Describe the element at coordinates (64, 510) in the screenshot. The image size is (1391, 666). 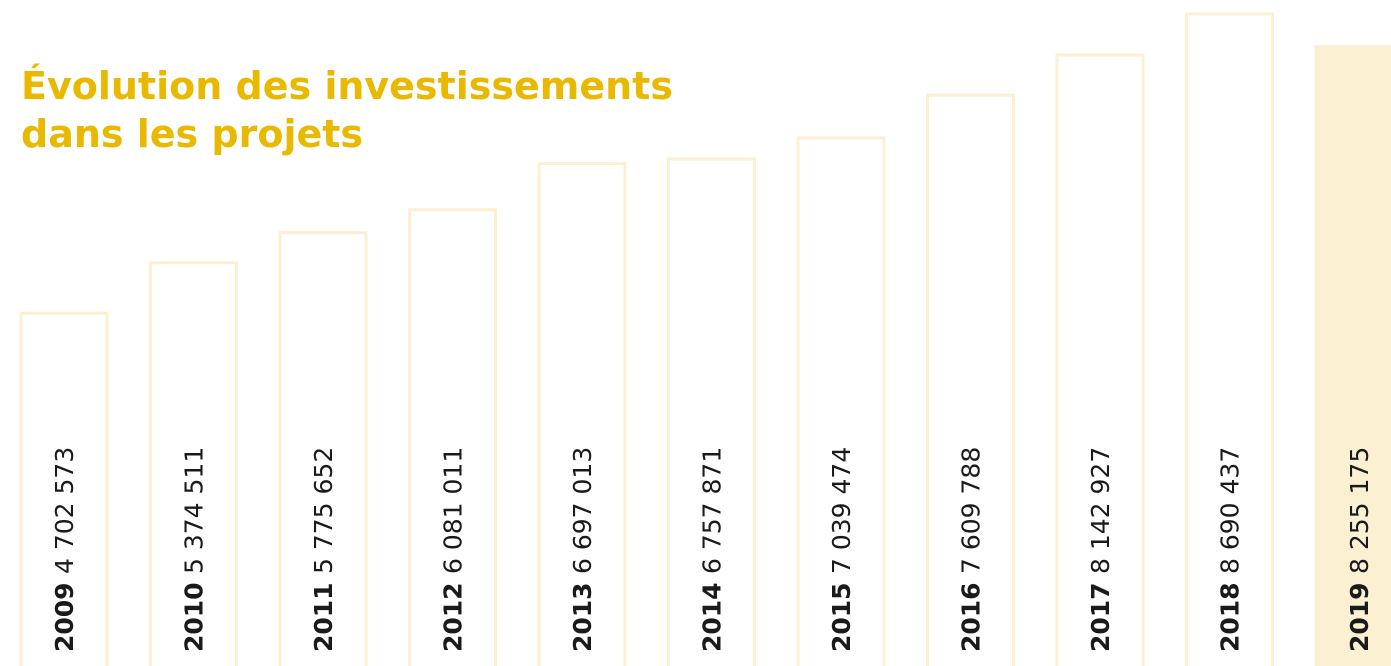
I see `value-label: 4 702 573` at that location.